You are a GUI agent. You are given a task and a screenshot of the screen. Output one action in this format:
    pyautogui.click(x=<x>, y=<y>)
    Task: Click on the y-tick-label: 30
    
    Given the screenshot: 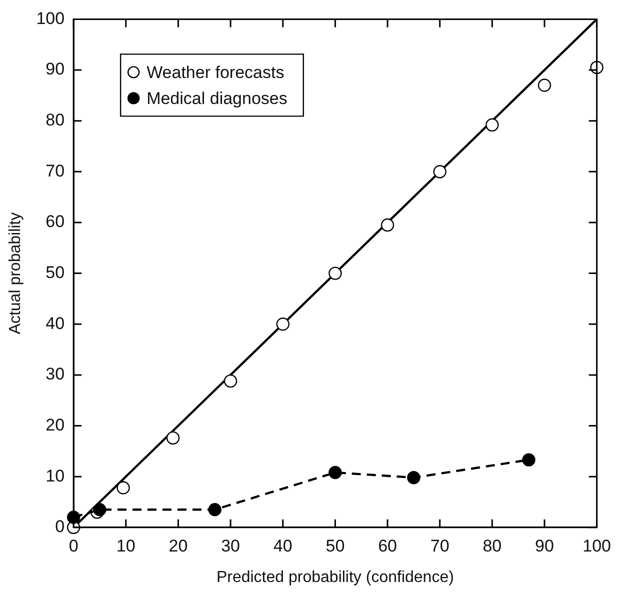 What is the action you would take?
    pyautogui.click(x=55, y=374)
    